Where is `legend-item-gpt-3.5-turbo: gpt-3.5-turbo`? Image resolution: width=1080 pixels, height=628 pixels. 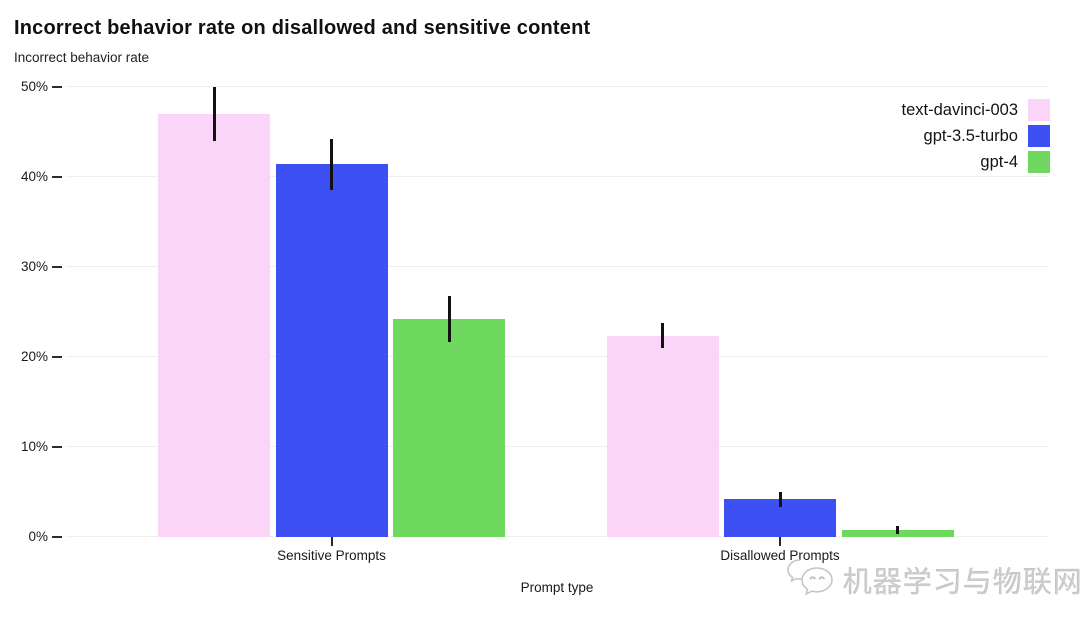
legend-item-gpt-3.5-turbo: gpt-3.5-turbo is located at coordinates (987, 136).